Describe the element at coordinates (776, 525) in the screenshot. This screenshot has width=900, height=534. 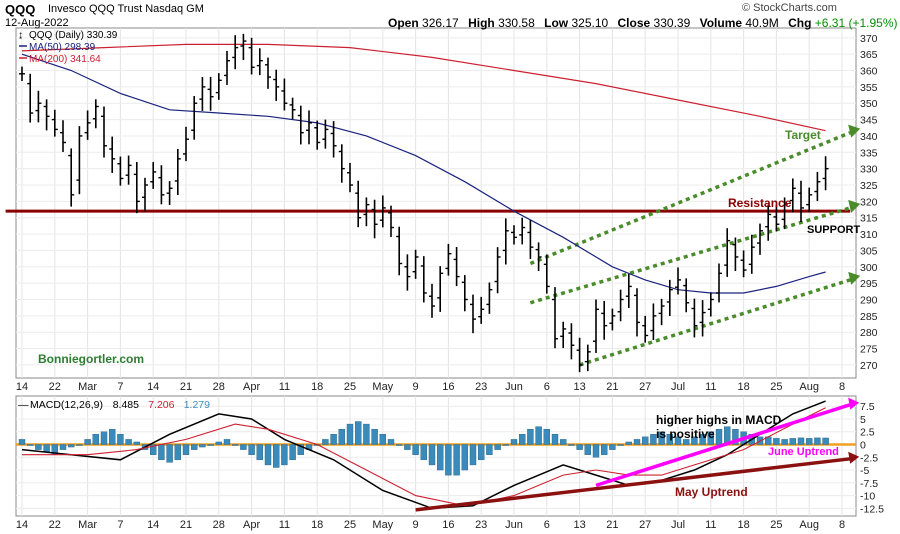
I see `date-tick-label: 25` at that location.